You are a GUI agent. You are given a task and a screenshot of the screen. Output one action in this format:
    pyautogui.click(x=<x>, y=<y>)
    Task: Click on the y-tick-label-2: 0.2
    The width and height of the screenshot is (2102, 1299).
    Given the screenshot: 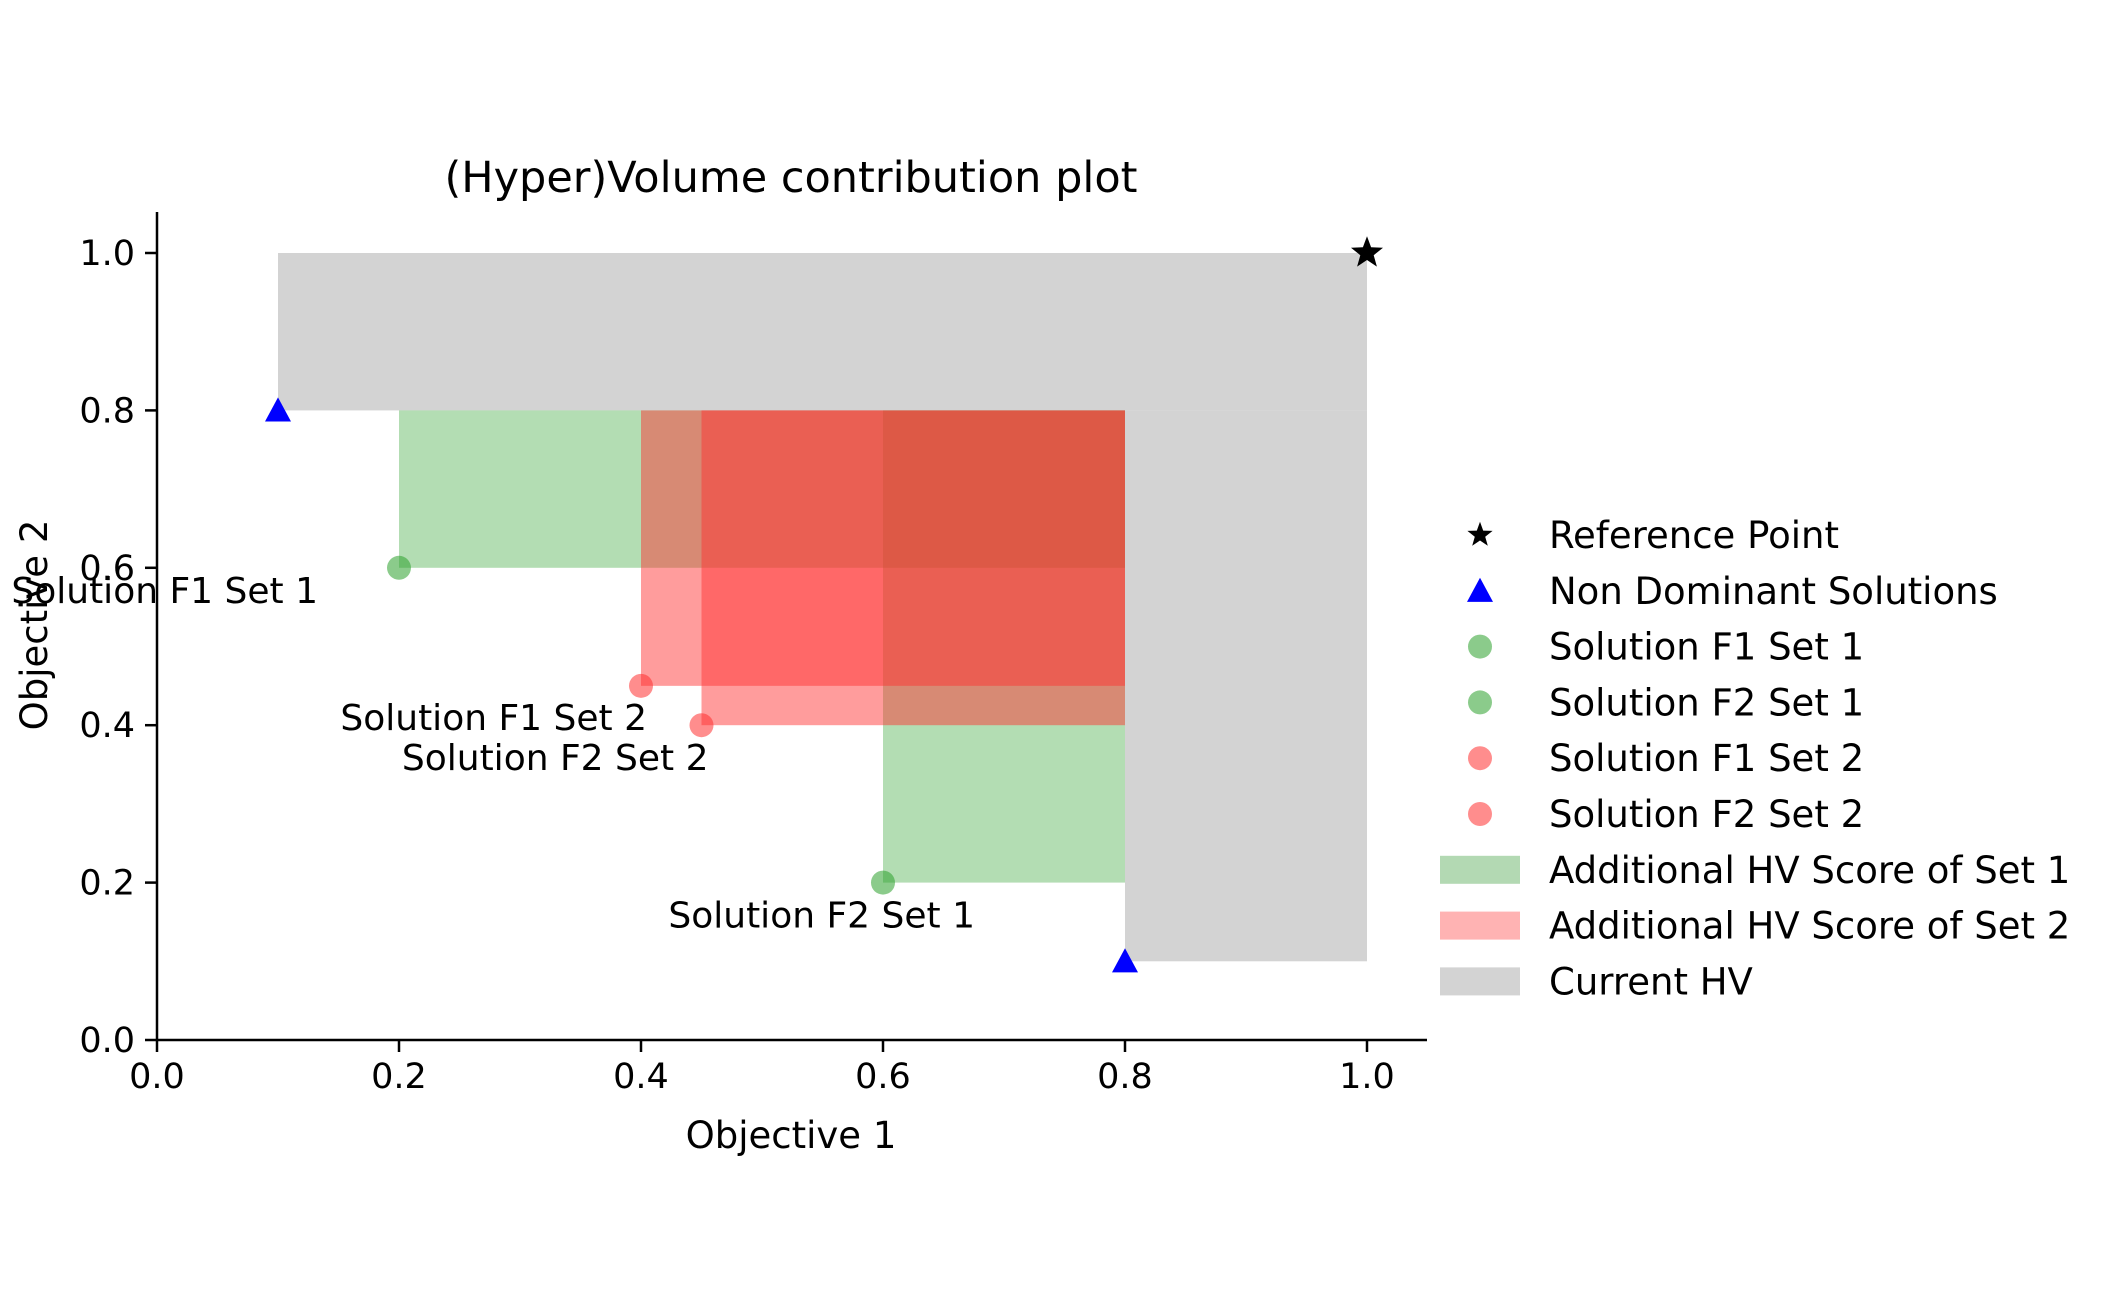 What is the action you would take?
    pyautogui.click(x=107, y=884)
    